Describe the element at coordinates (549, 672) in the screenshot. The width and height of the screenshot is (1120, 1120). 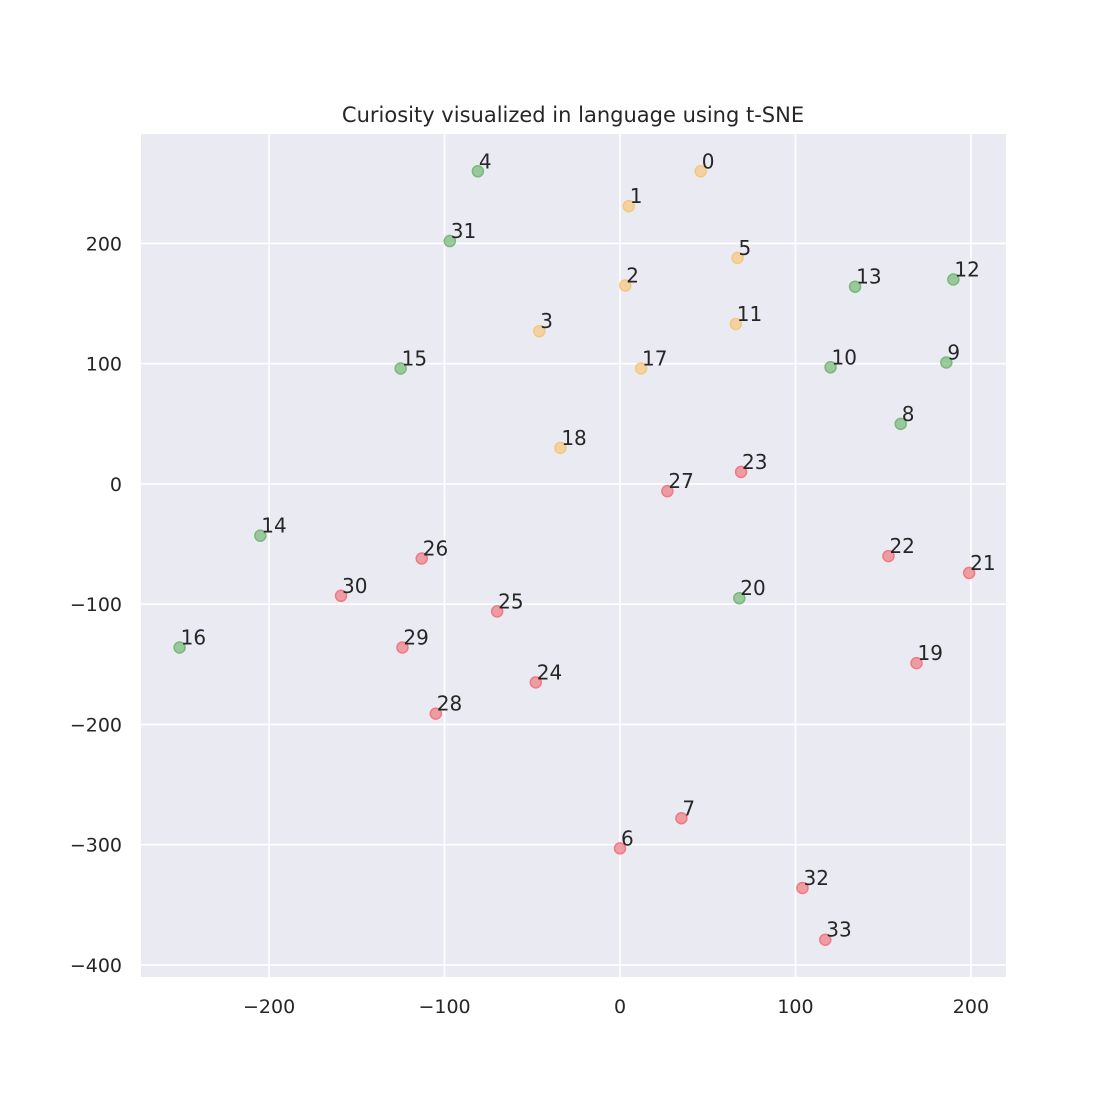
I see `point-label-24: 24` at that location.